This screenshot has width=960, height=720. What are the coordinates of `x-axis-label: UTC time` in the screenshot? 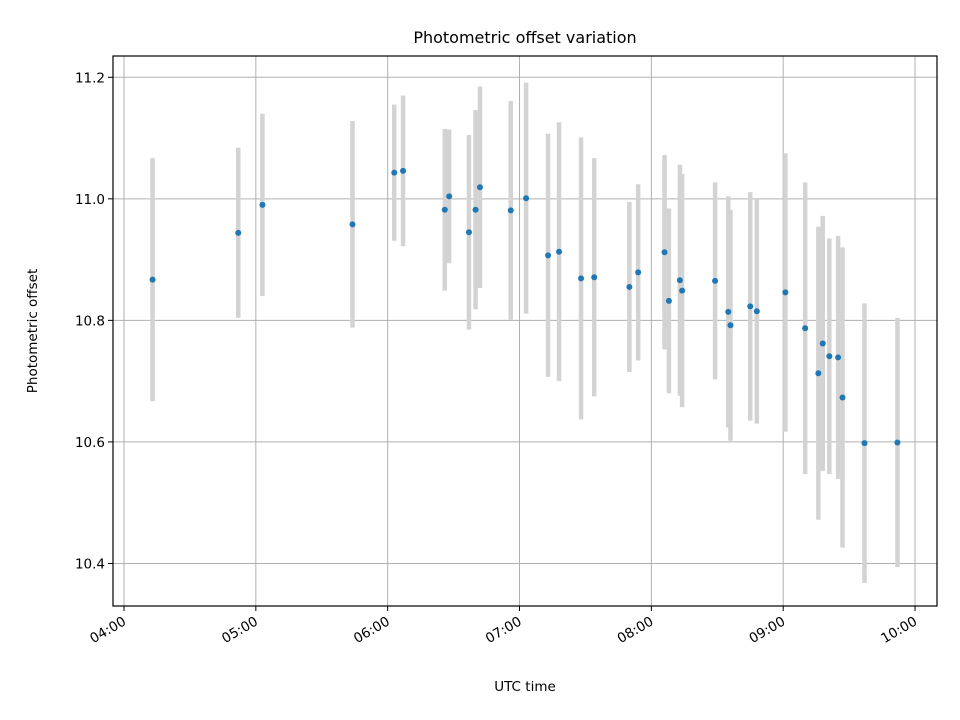 It's located at (525, 687).